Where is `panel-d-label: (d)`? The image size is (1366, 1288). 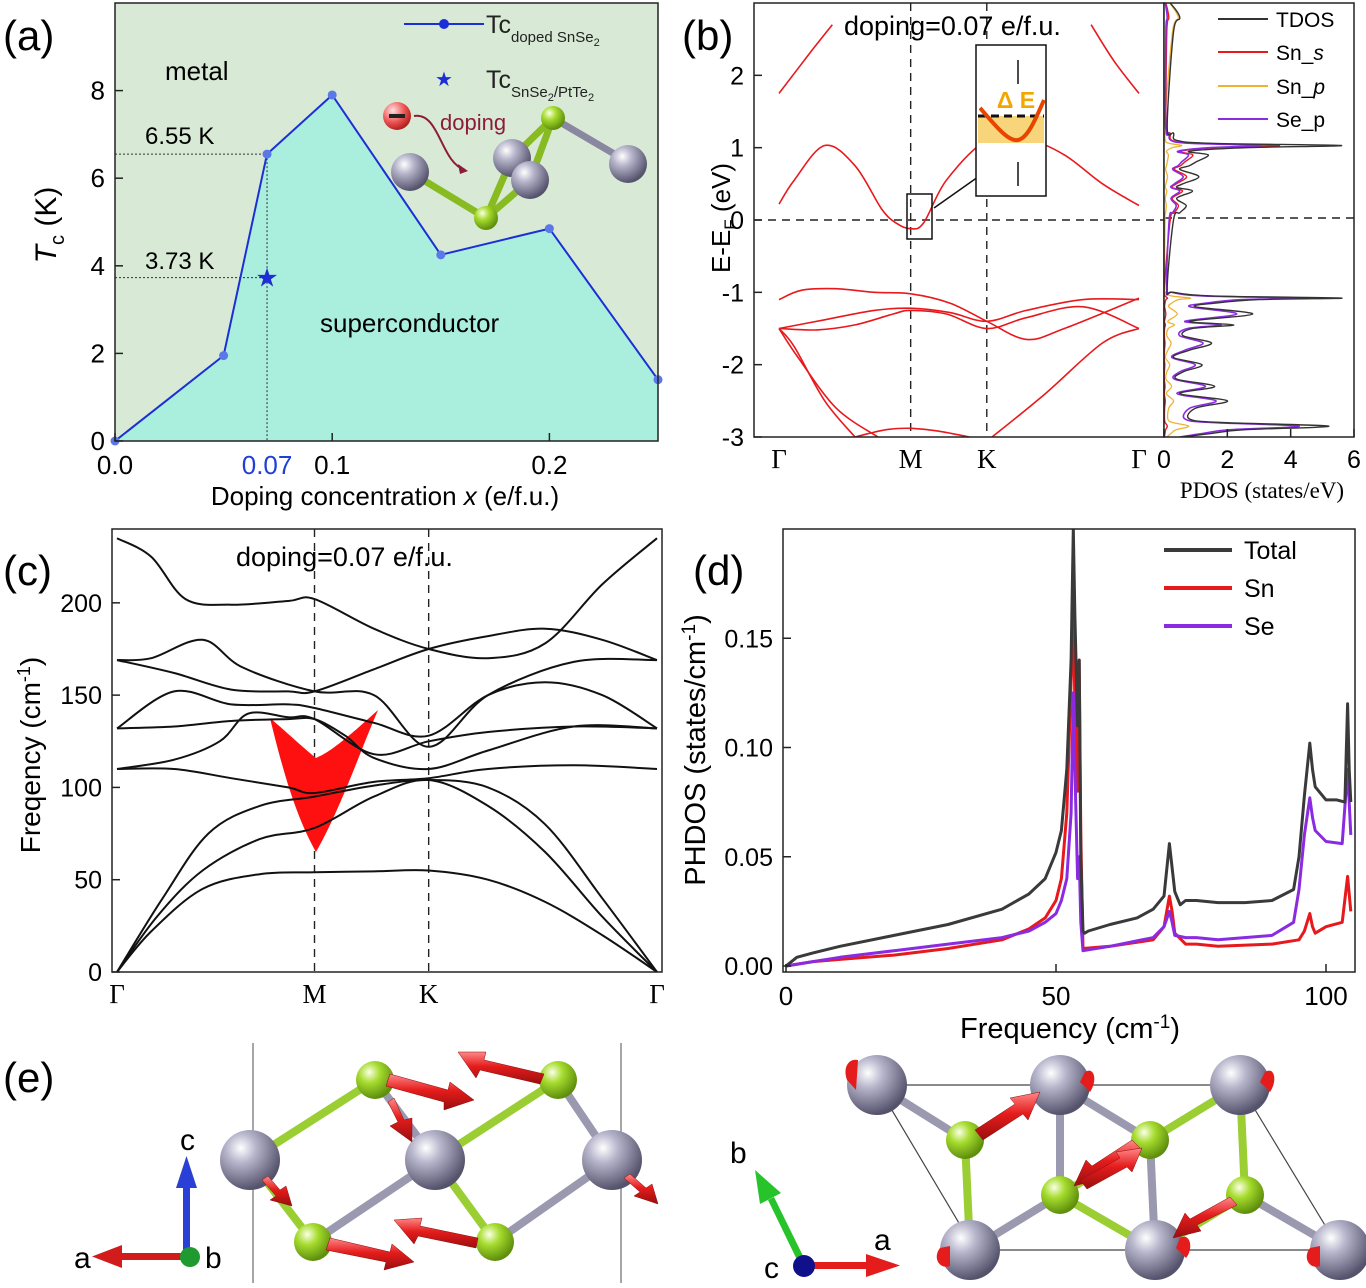
panel-d-label: (d) is located at coordinates (718, 570).